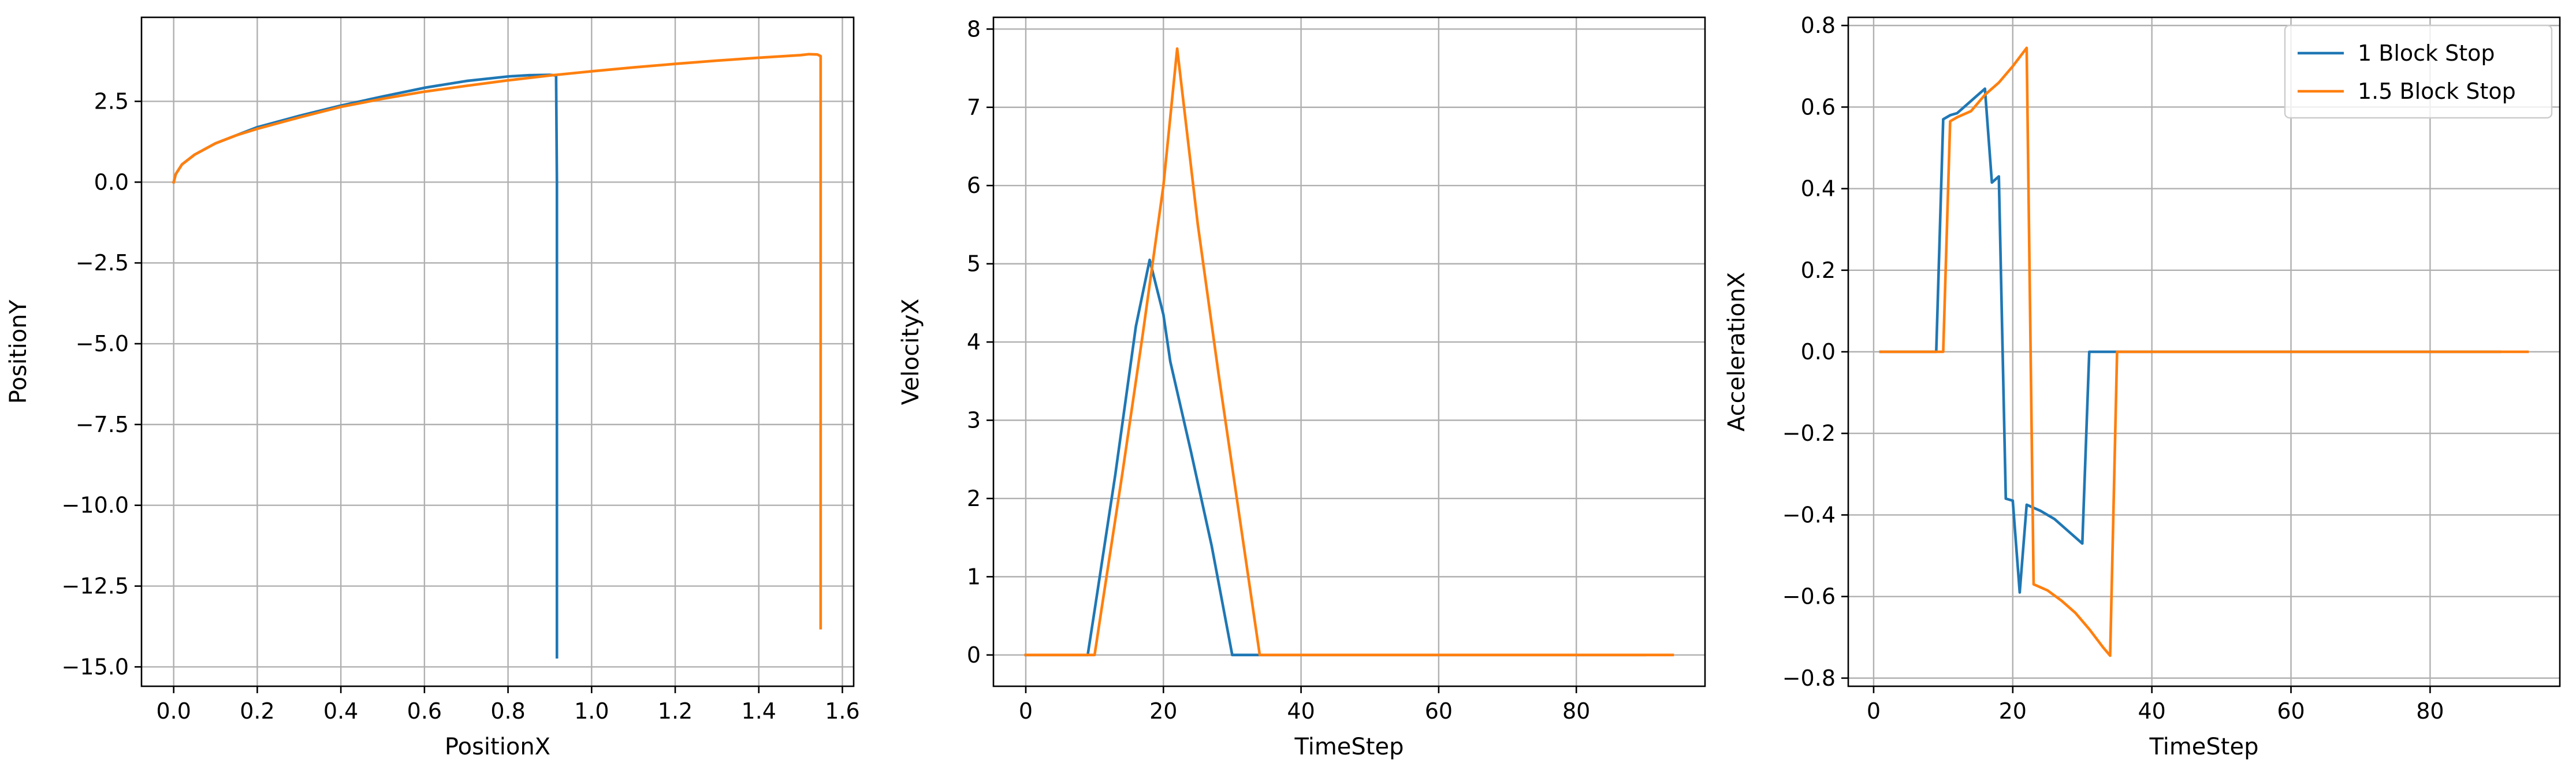 The width and height of the screenshot is (2576, 781). Describe the element at coordinates (1819, 25) in the screenshot. I see `y-tick-label: 0.8` at that location.